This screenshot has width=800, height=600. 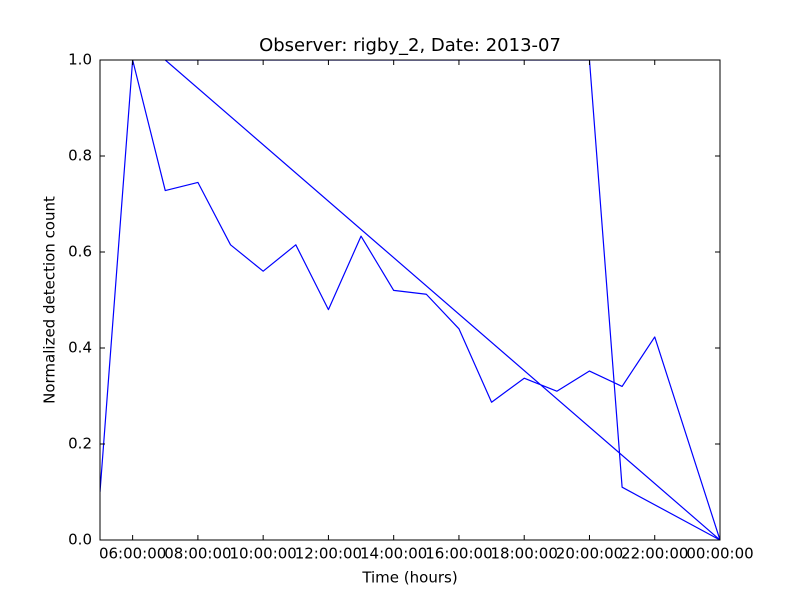 What do you see at coordinates (80, 60) in the screenshot?
I see `y-tick-label: 1.0` at bounding box center [80, 60].